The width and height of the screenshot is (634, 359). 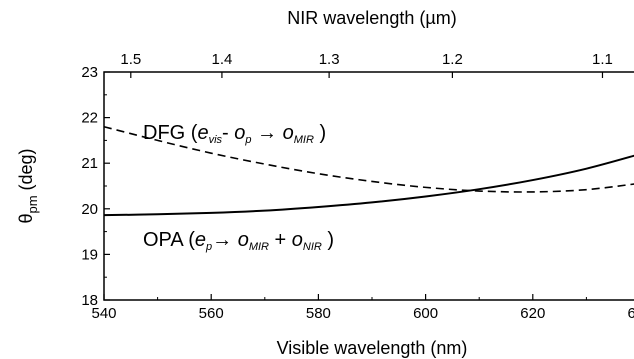 I want to click on y-tick-label: 23, so click(x=89, y=72).